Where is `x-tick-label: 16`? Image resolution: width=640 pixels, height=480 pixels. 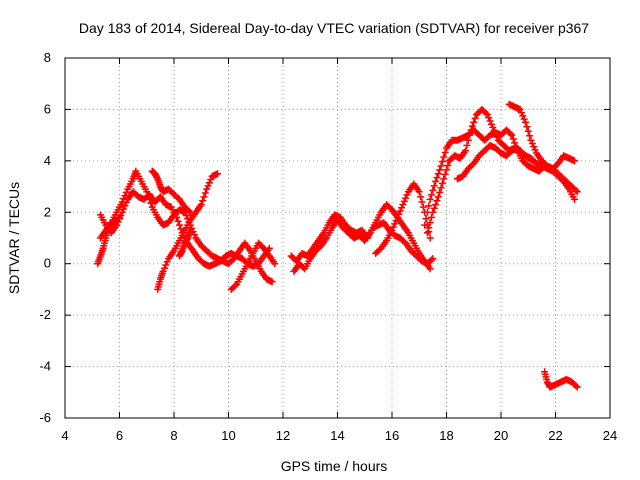
x-tick-label: 16 is located at coordinates (392, 435).